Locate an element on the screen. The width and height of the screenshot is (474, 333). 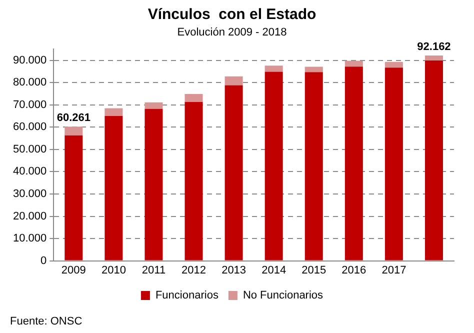
x-tick-label: 2010 is located at coordinates (113, 270).